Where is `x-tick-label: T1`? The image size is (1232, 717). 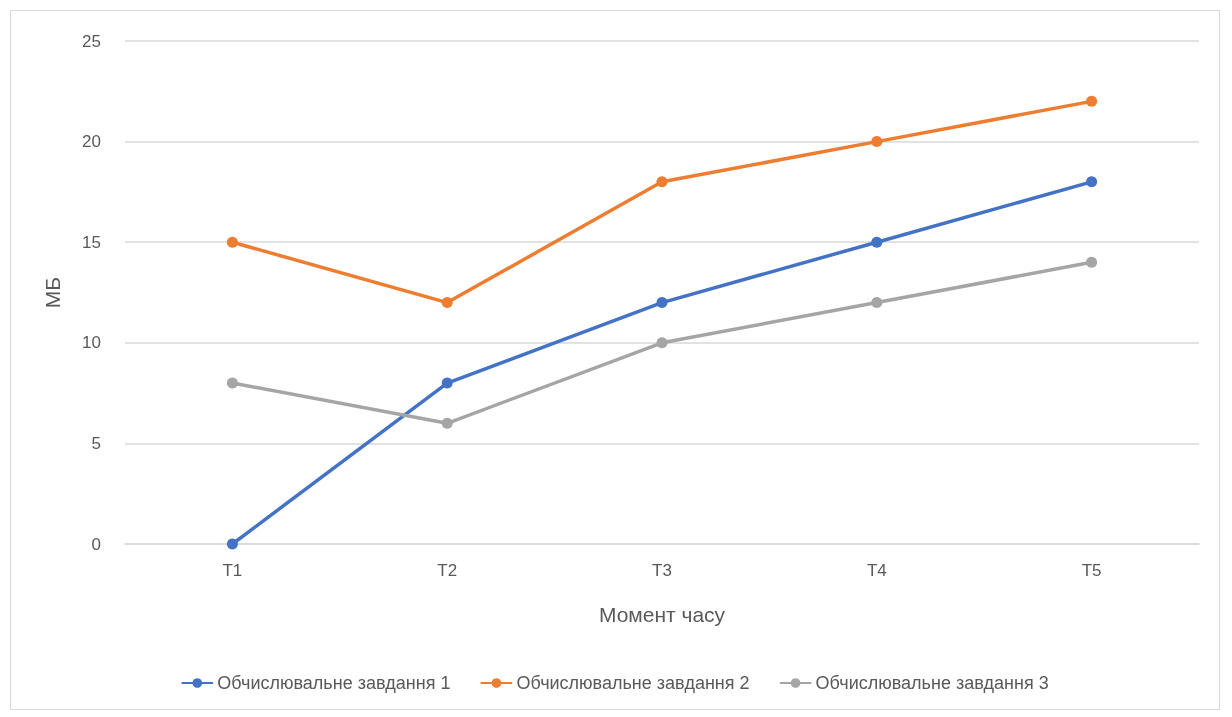
x-tick-label: T1 is located at coordinates (232, 570).